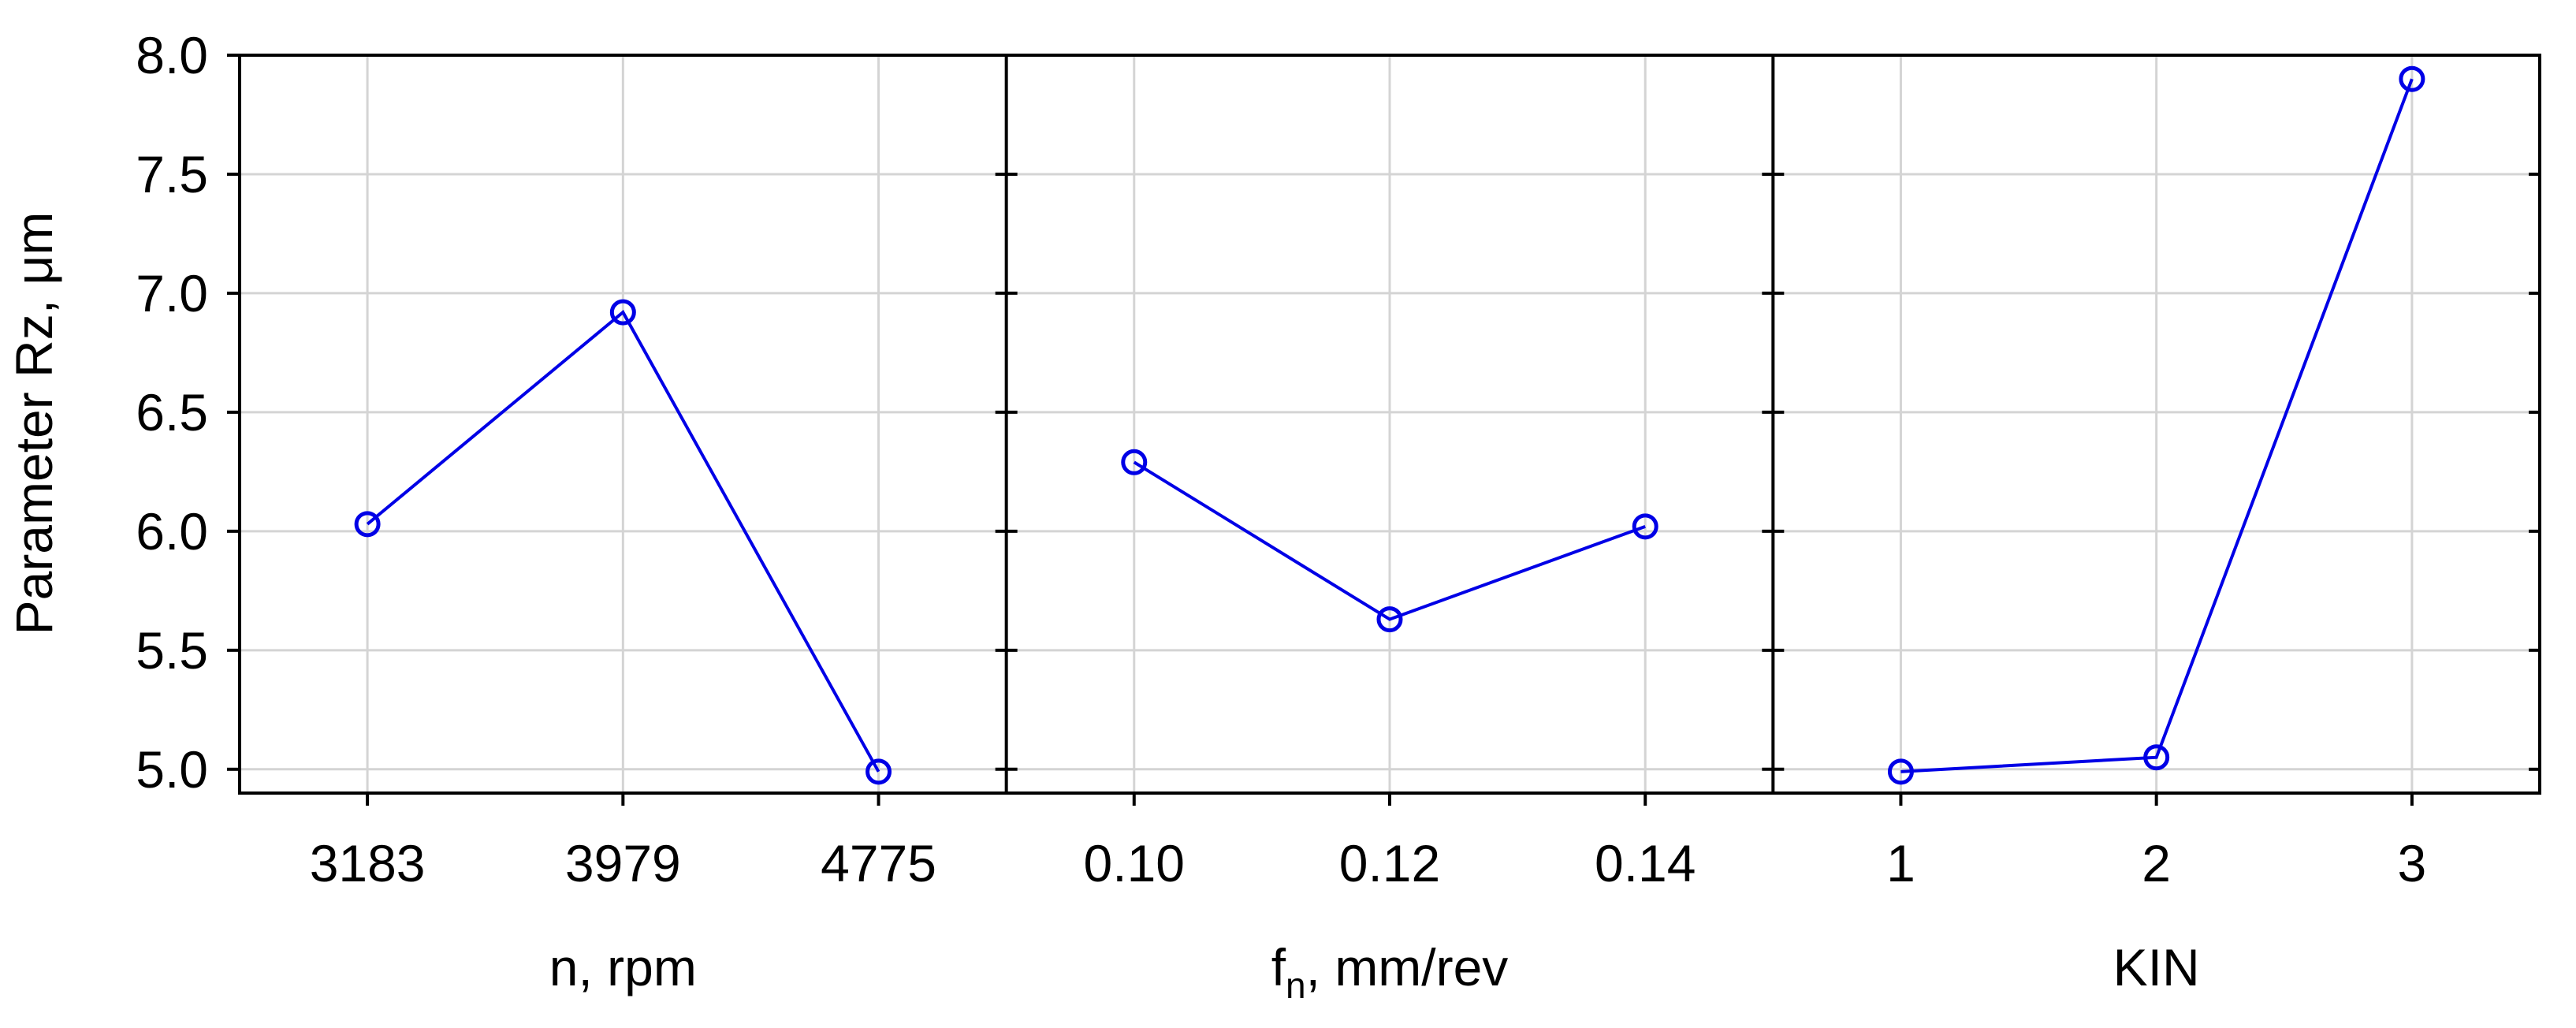 The image size is (2576, 1028). Describe the element at coordinates (172, 55) in the screenshot. I see `y-tick-label: 8.0` at that location.